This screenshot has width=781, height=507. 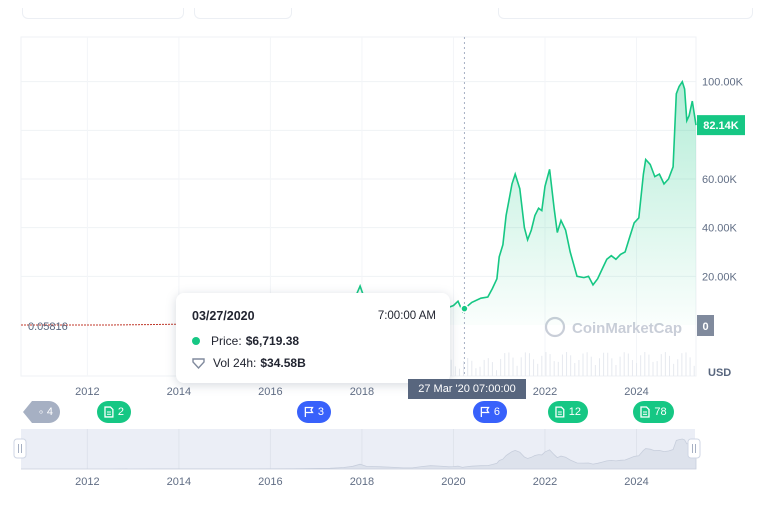 I want to click on range-tab-group, so click(x=103, y=13).